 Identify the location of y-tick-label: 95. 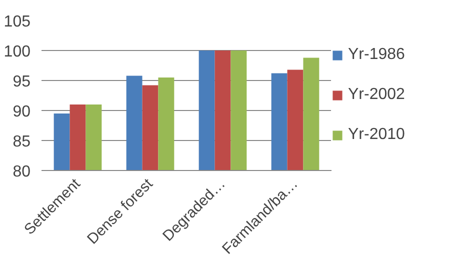
(21, 82).